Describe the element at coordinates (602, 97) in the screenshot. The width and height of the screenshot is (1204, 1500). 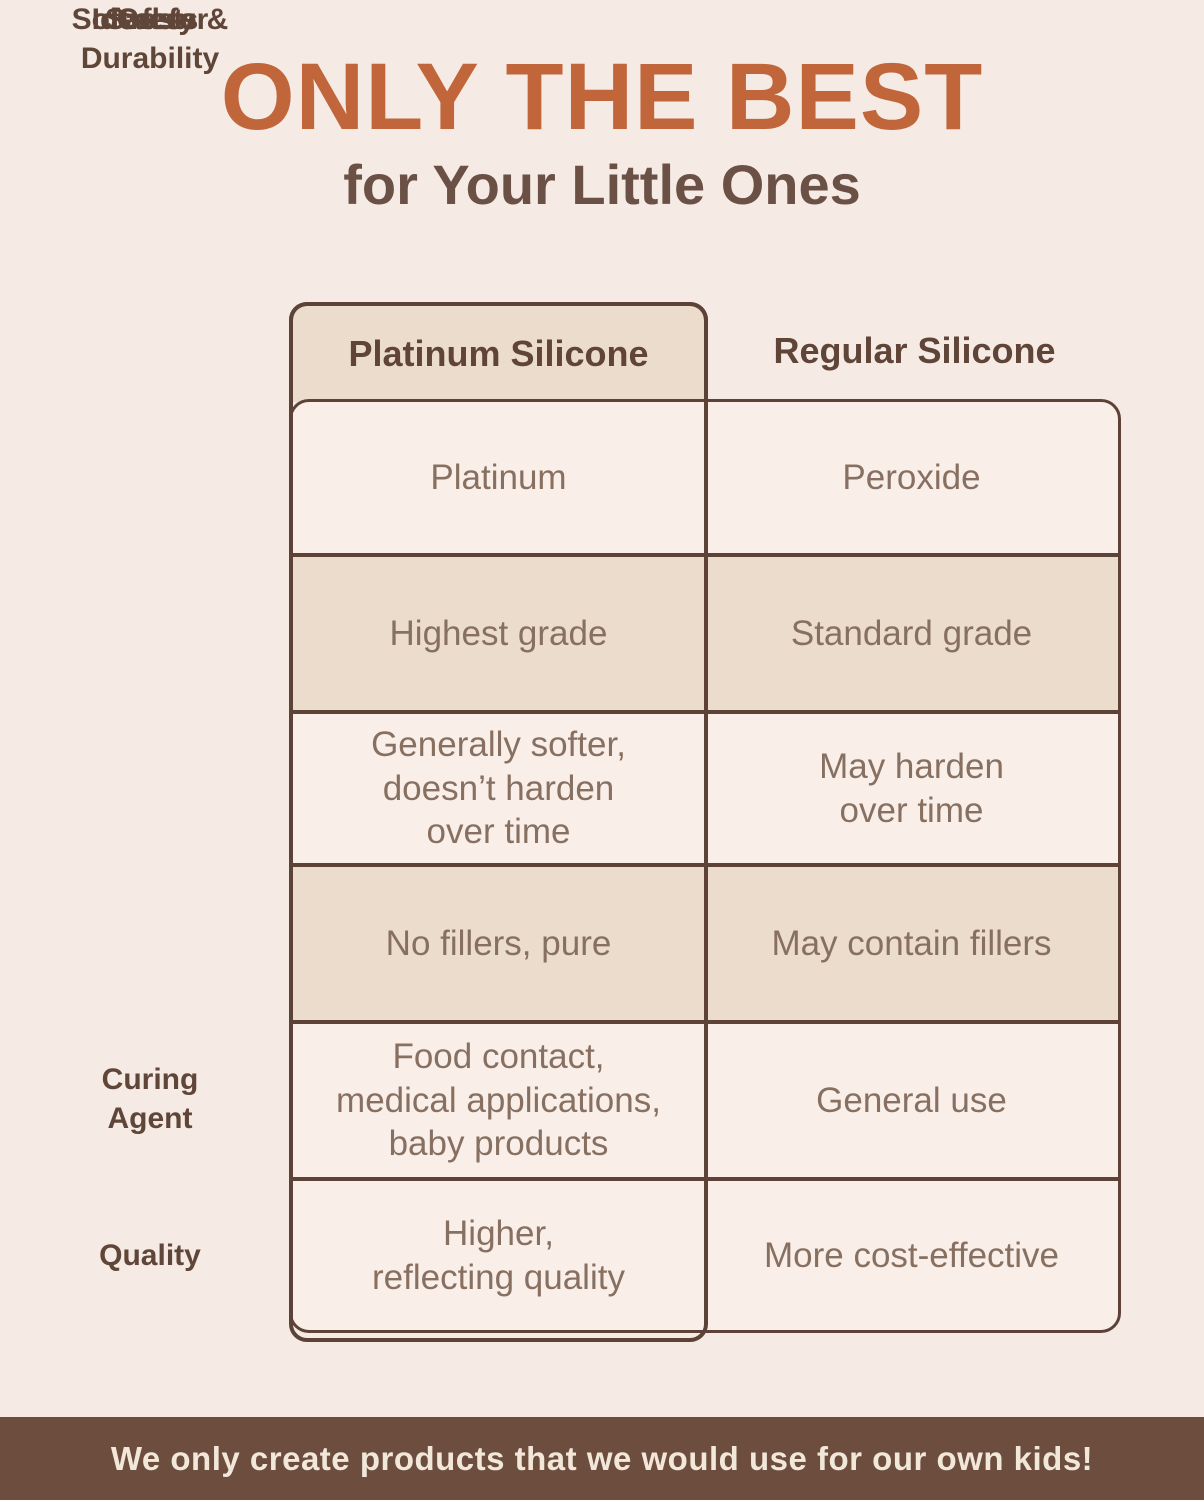
I see `page-title: ONLY THE BEST` at that location.